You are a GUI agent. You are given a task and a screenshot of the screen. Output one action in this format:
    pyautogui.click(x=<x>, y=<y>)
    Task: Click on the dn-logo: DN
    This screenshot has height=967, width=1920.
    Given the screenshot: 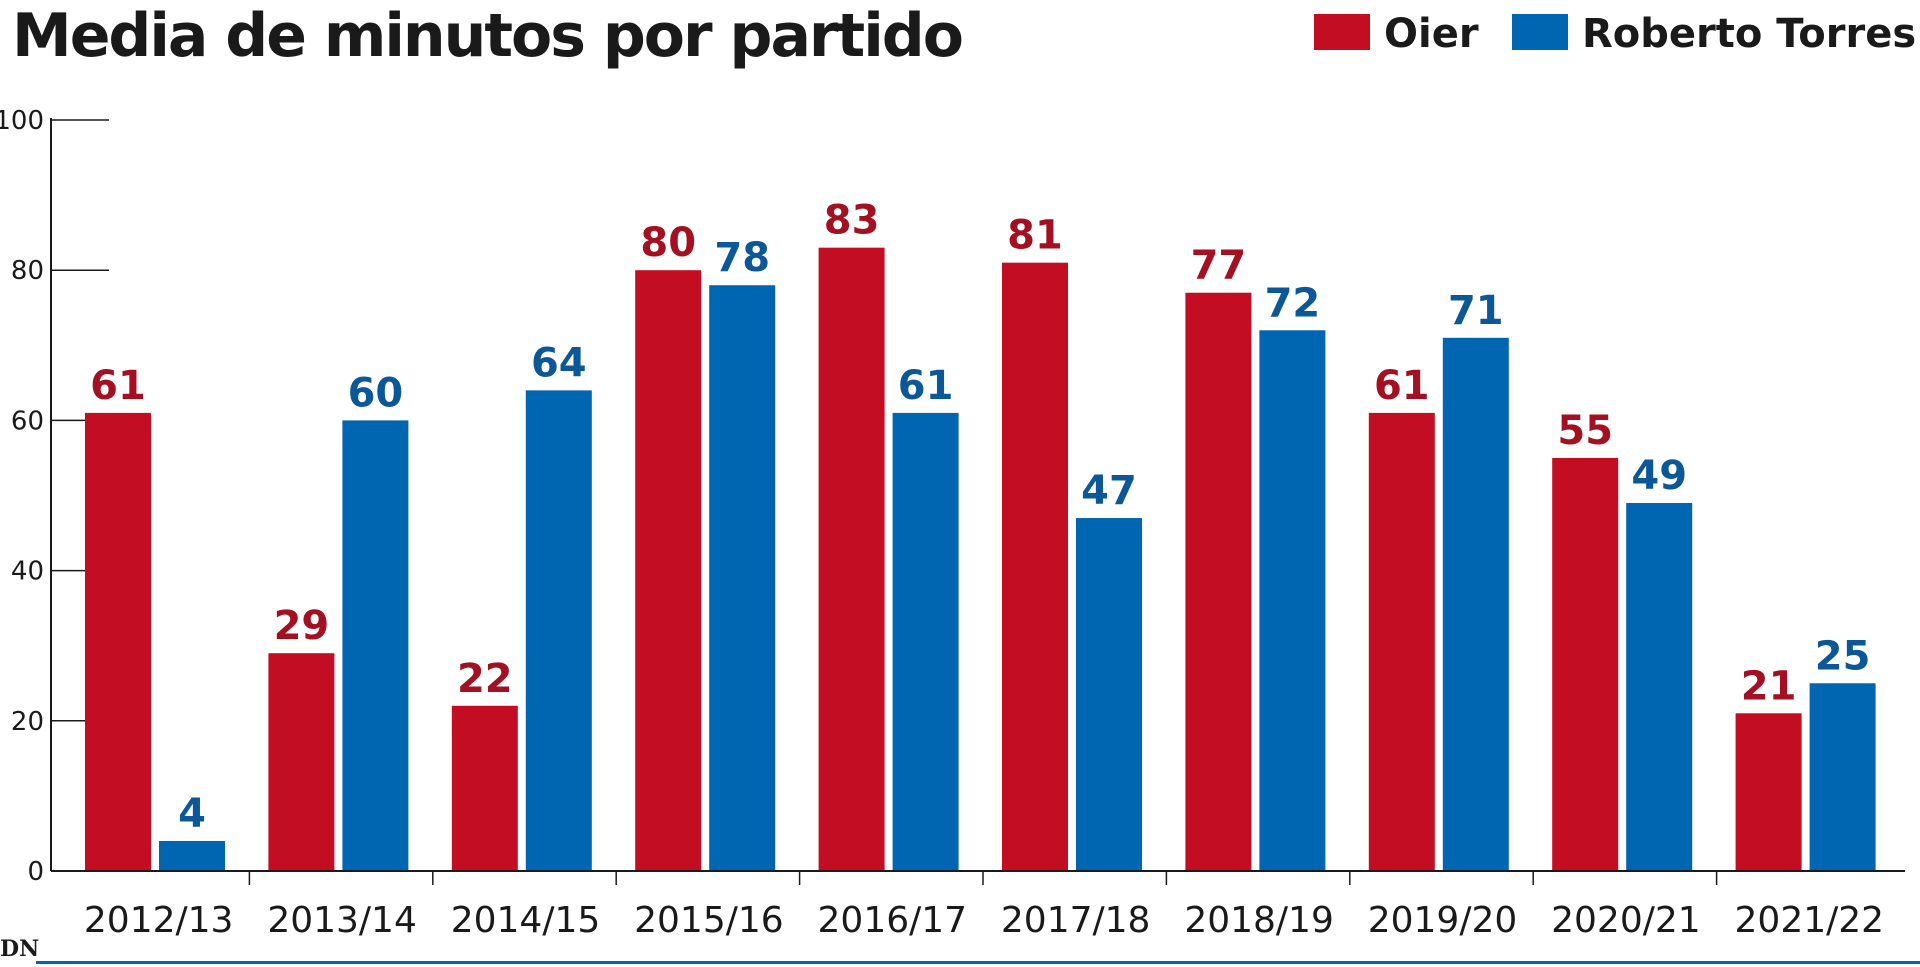 What is the action you would take?
    pyautogui.click(x=19, y=949)
    